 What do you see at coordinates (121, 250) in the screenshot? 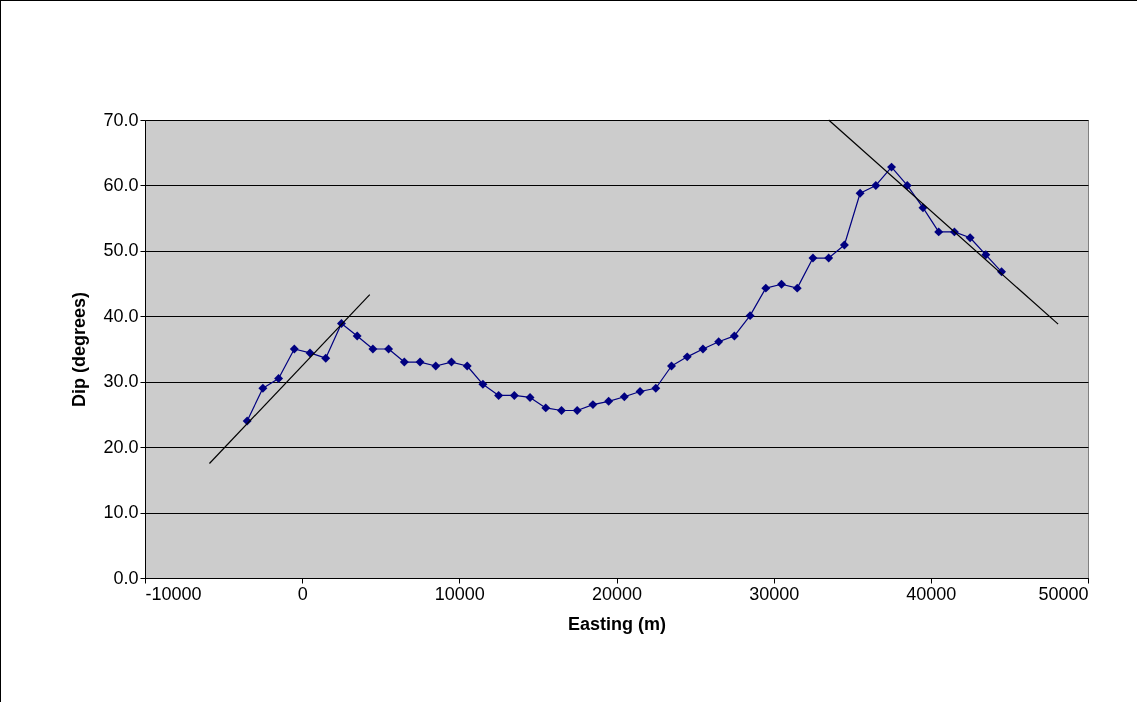
I see `y-tick-label: 50.0` at bounding box center [121, 250].